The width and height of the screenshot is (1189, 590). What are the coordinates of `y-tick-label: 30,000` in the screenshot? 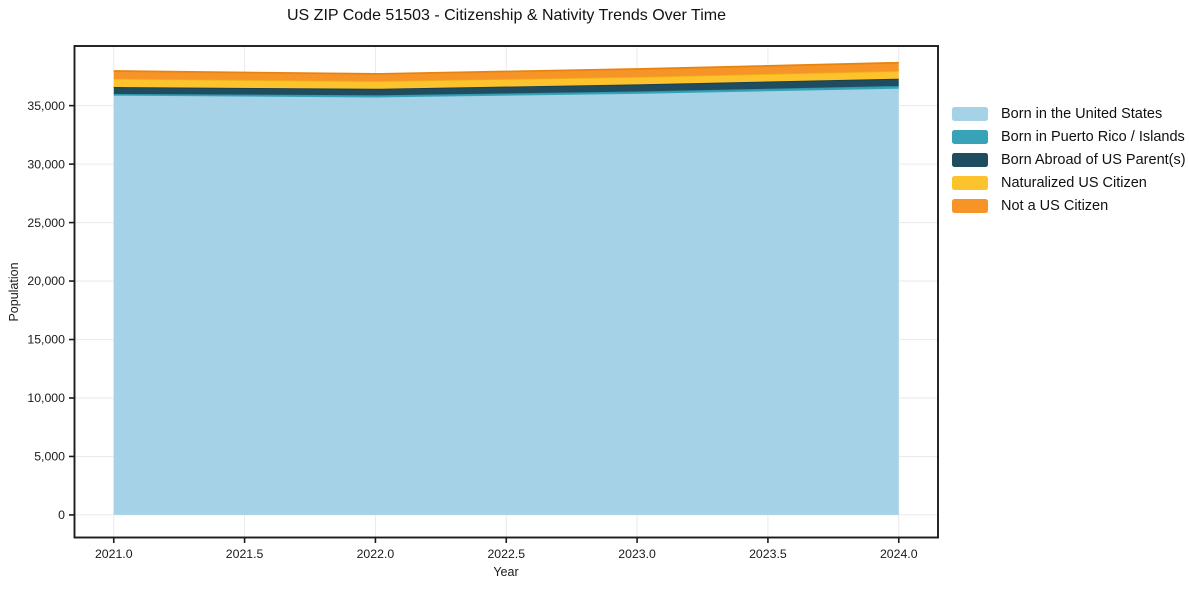 It's located at (46, 164).